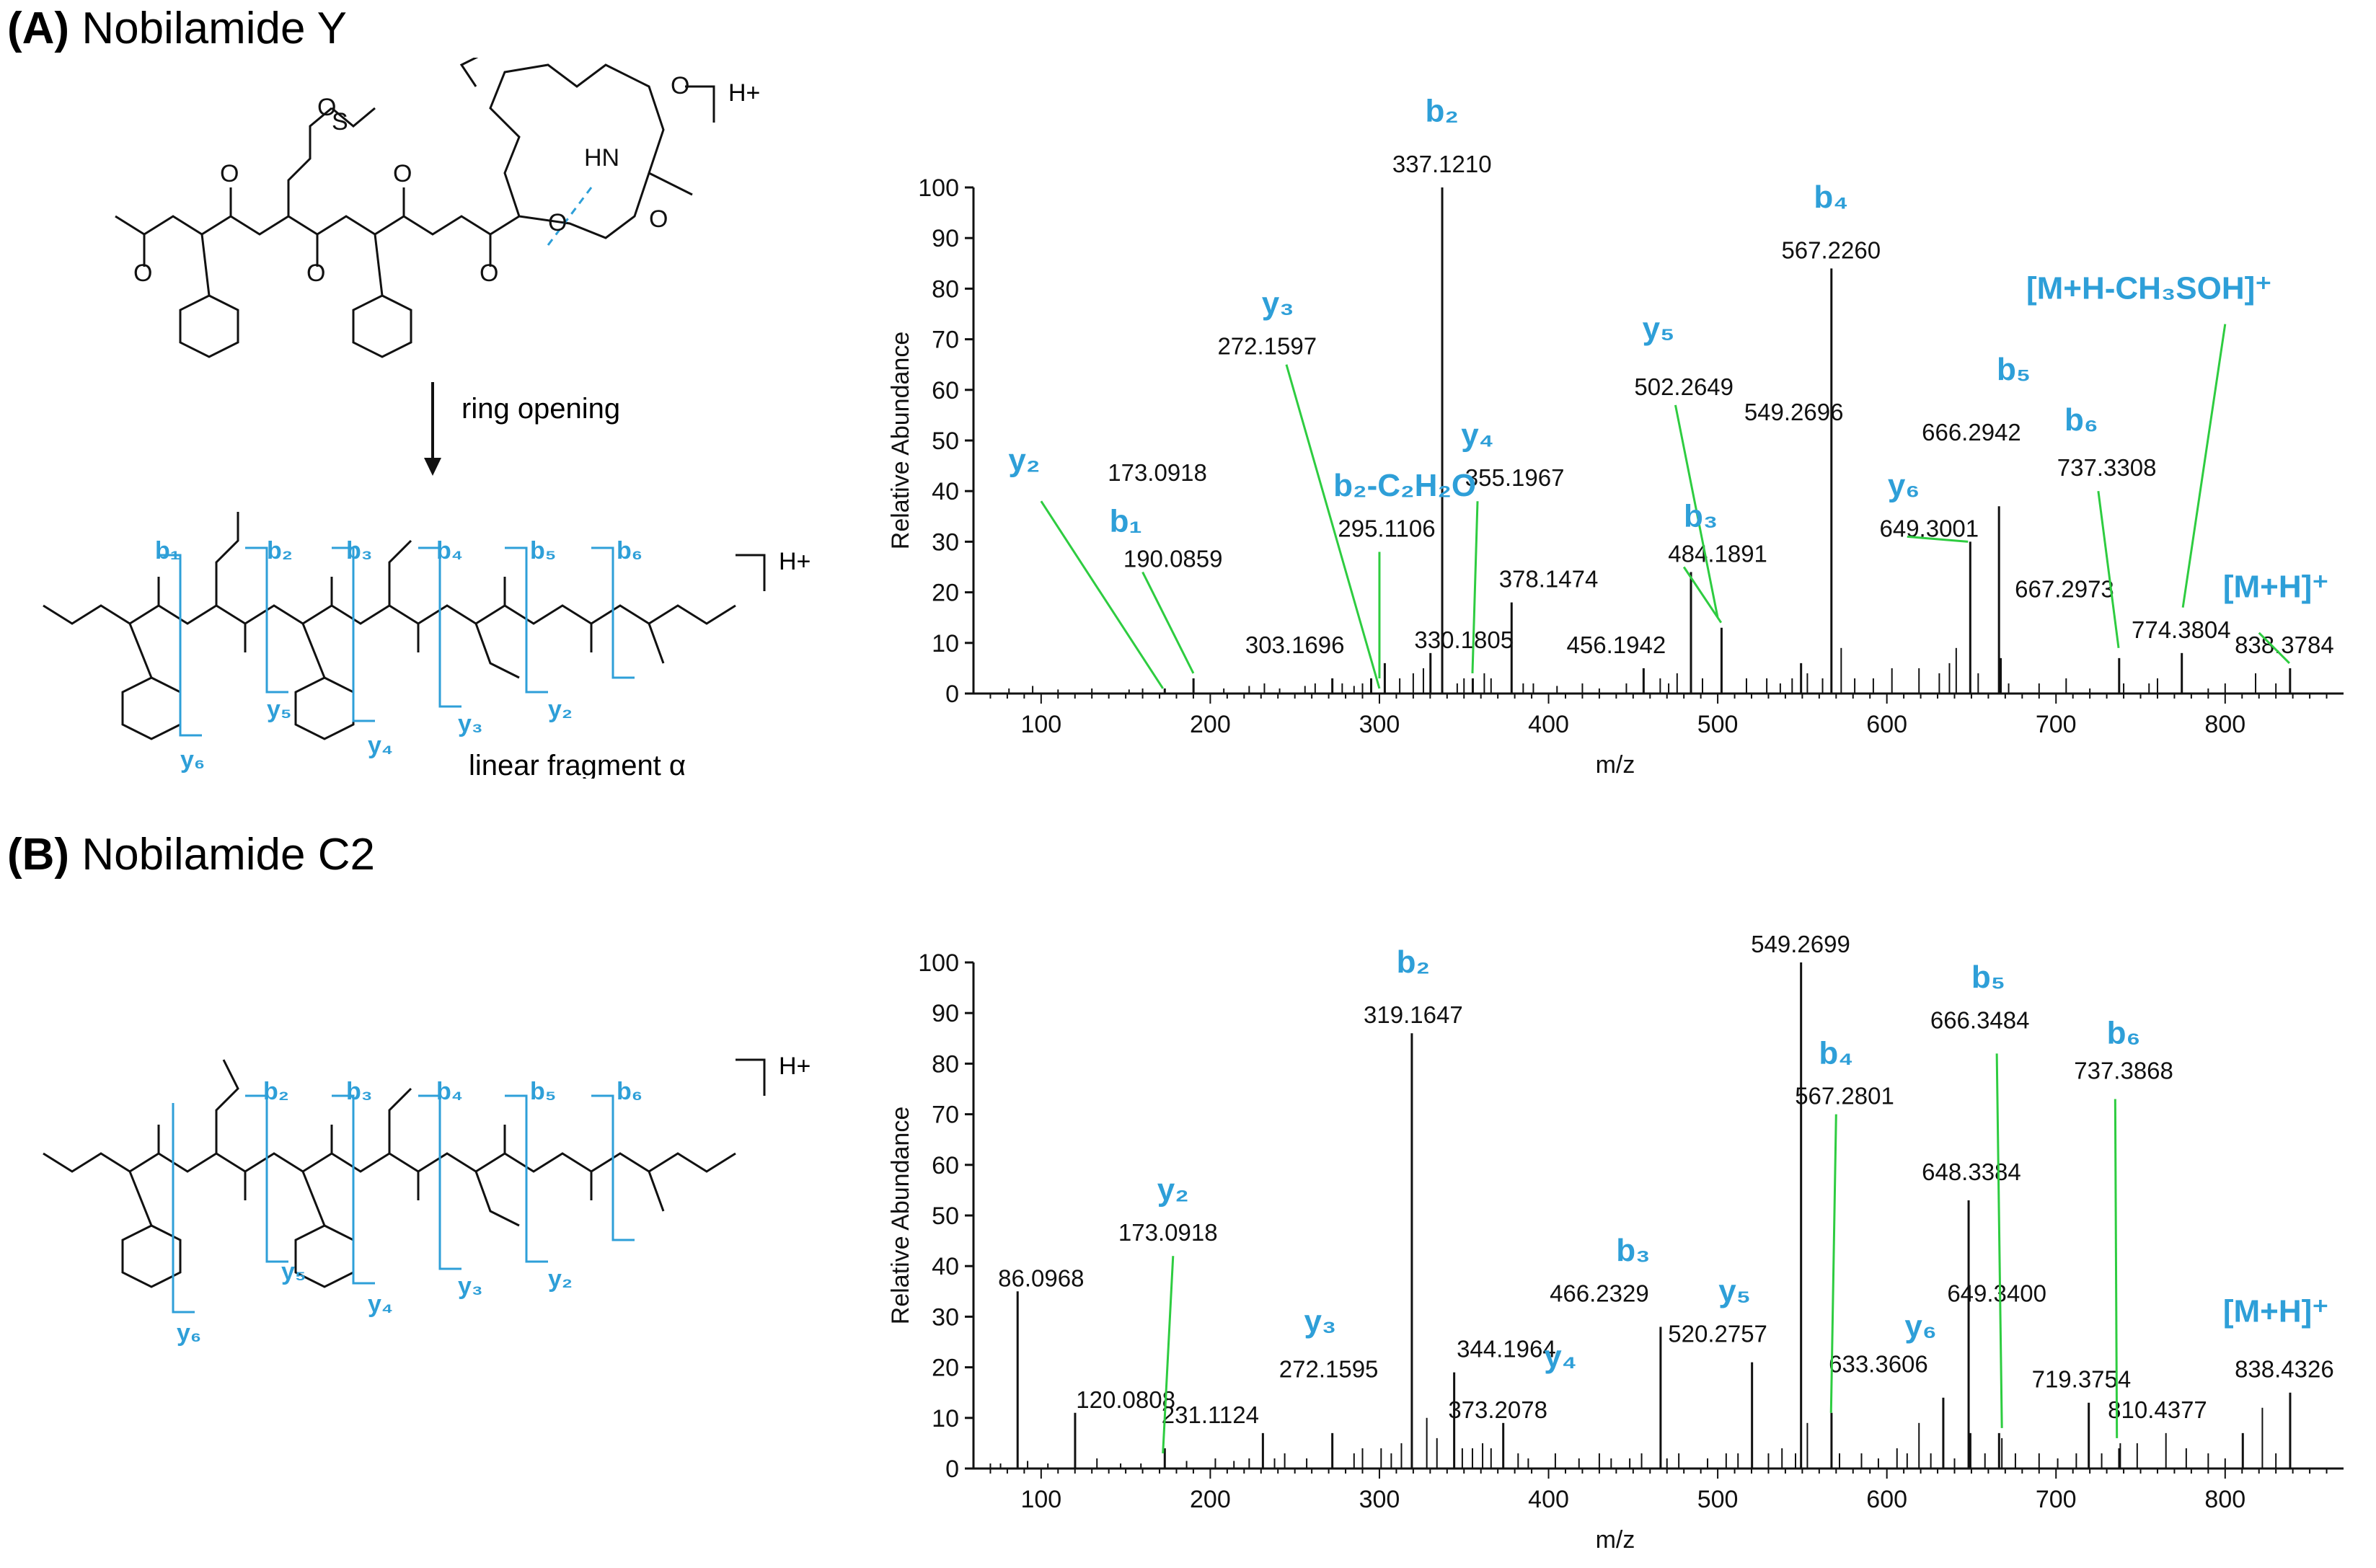 The height and width of the screenshot is (1568, 2376). I want to click on svg-text: S, so click(340, 122).